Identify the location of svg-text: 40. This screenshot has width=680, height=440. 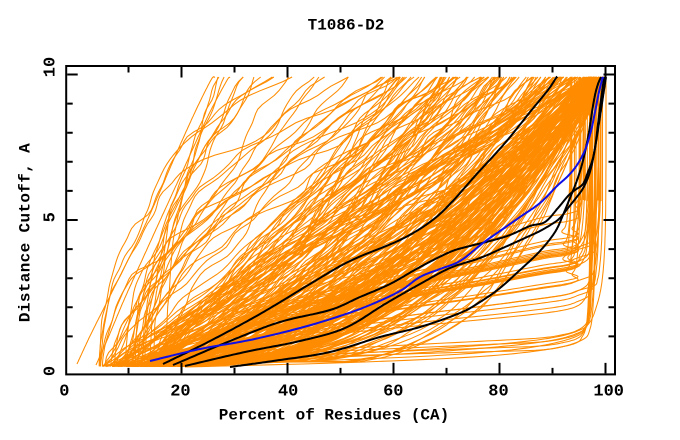
(288, 392).